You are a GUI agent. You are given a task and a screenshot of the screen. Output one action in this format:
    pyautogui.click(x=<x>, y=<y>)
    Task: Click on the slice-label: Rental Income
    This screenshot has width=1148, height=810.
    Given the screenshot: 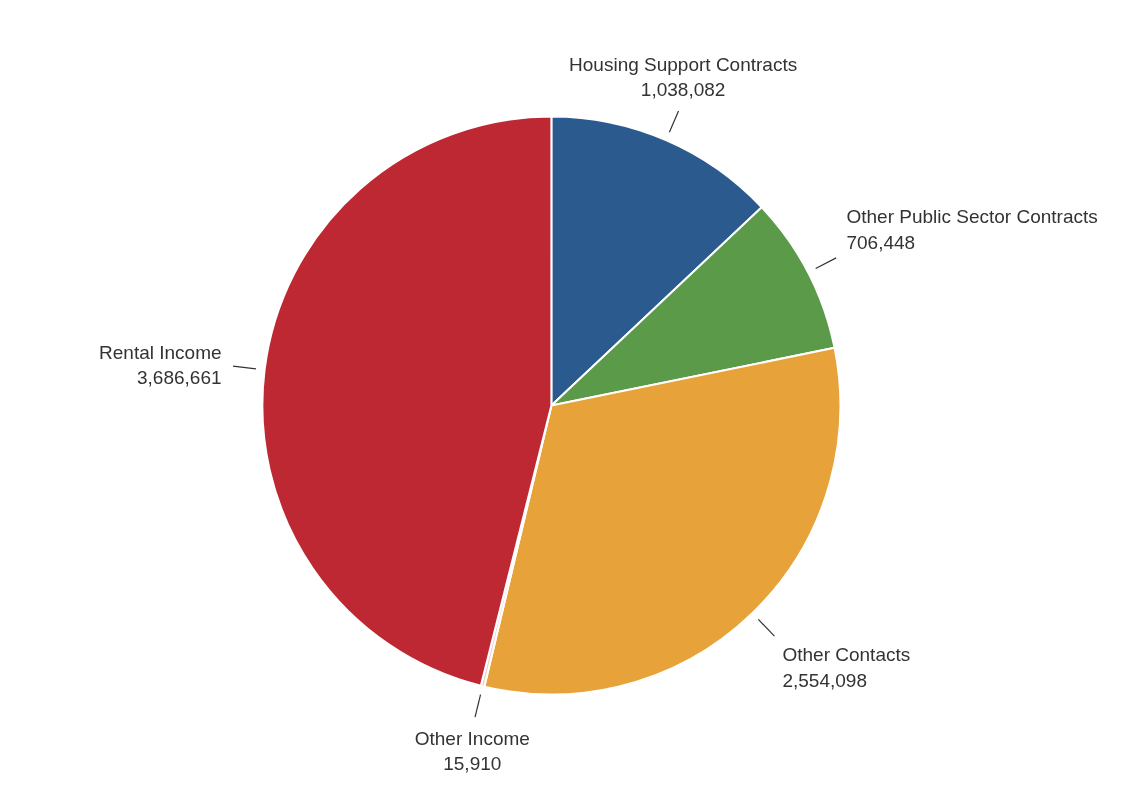 What is the action you would take?
    pyautogui.click(x=160, y=352)
    